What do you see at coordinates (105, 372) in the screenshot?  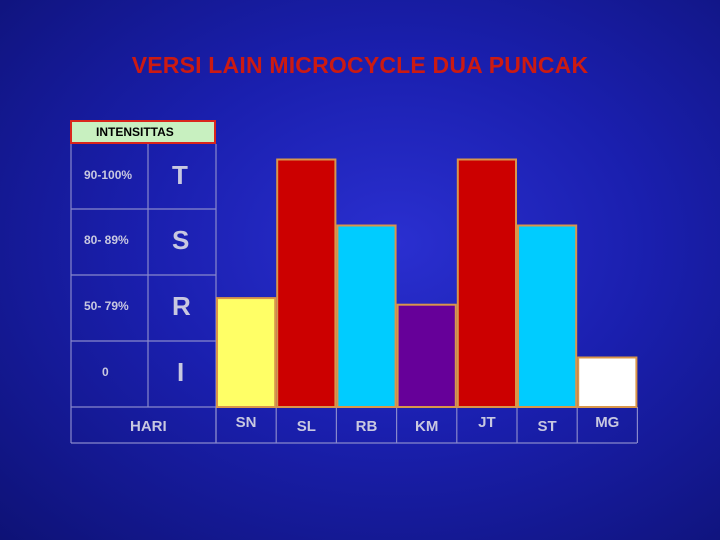 I see `intensity-range-label: 0` at bounding box center [105, 372].